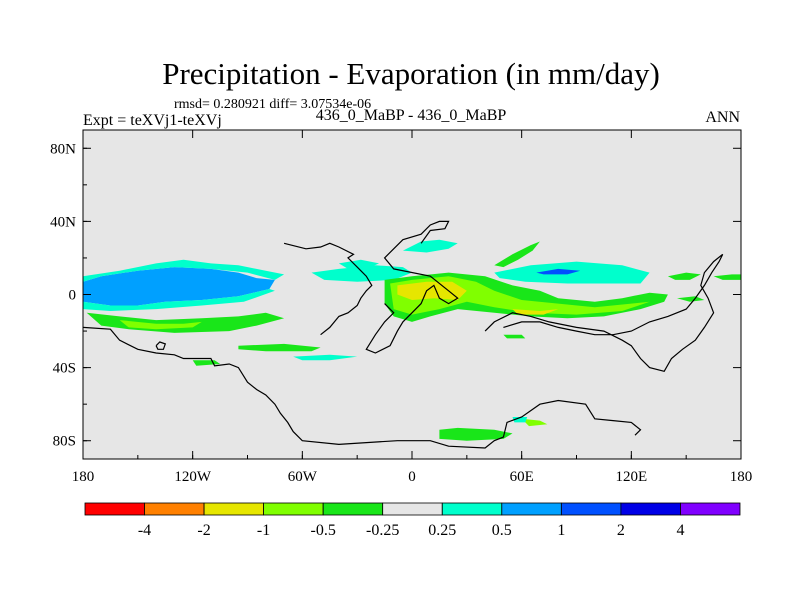 Image resolution: width=800 pixels, height=600 pixels. What do you see at coordinates (411, 115) in the screenshot?
I see `center-label: 436_0_MaBP - 436_0_MaBP` at bounding box center [411, 115].